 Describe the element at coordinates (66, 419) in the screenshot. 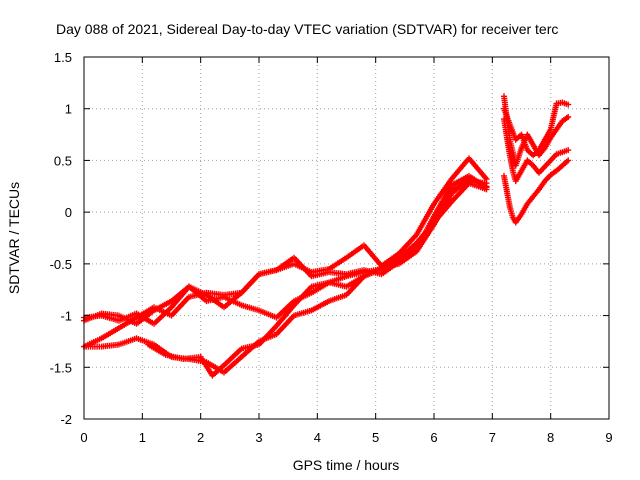

I see `y-tick-label: -2` at that location.